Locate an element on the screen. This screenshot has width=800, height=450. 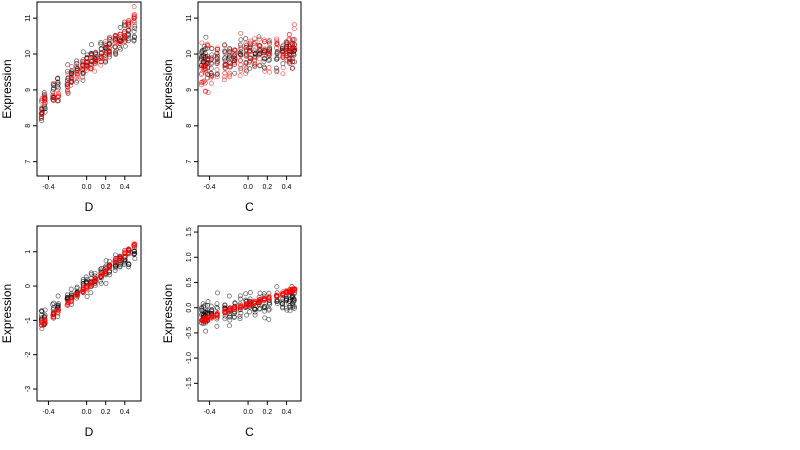
chart-panel-2: -0.4 0.0 0.2 0.4 7 8 9 10 11 C Expression is located at coordinates (231, 107).